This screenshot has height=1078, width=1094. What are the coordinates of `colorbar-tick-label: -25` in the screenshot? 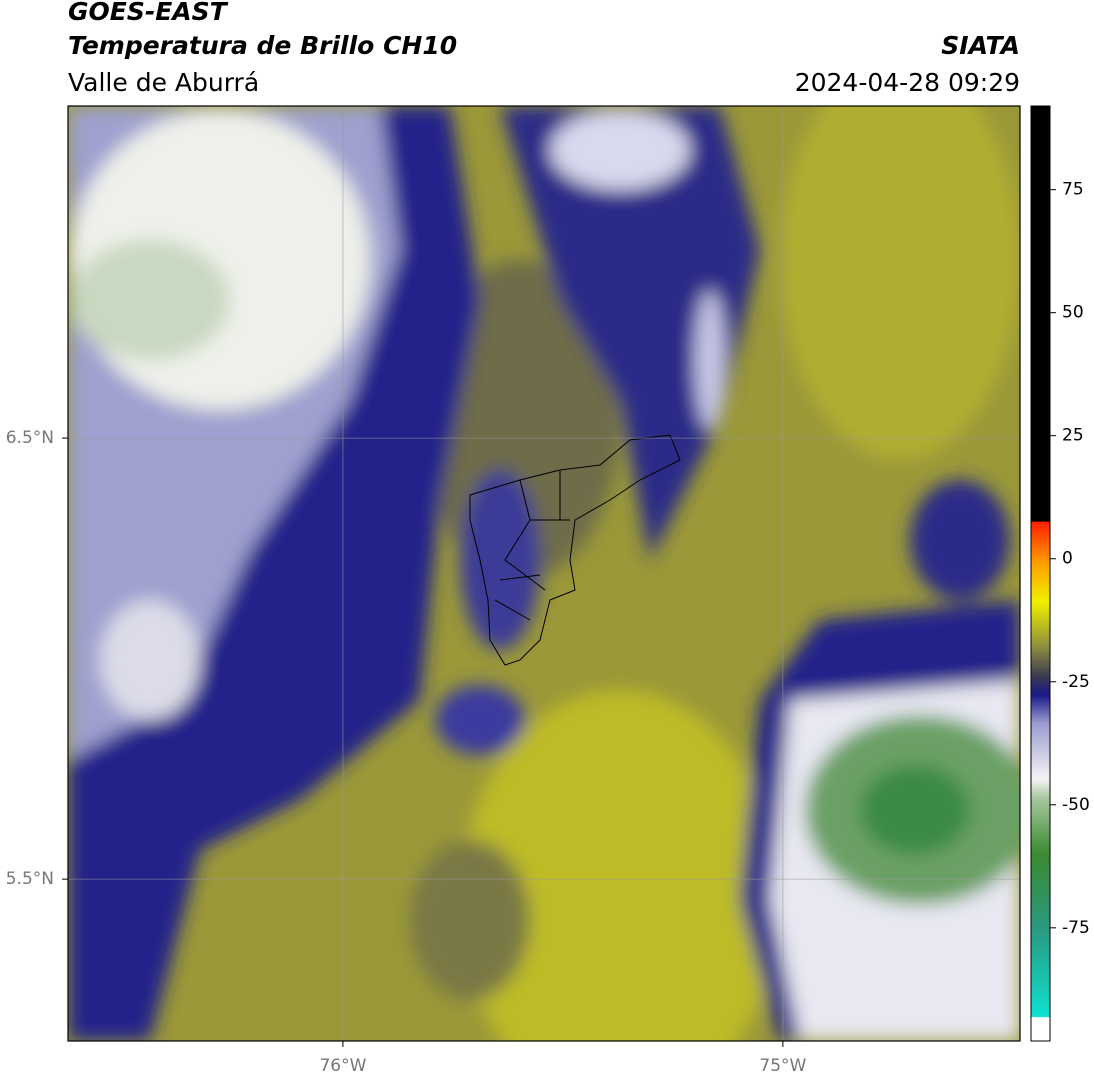 It's located at (1076, 682).